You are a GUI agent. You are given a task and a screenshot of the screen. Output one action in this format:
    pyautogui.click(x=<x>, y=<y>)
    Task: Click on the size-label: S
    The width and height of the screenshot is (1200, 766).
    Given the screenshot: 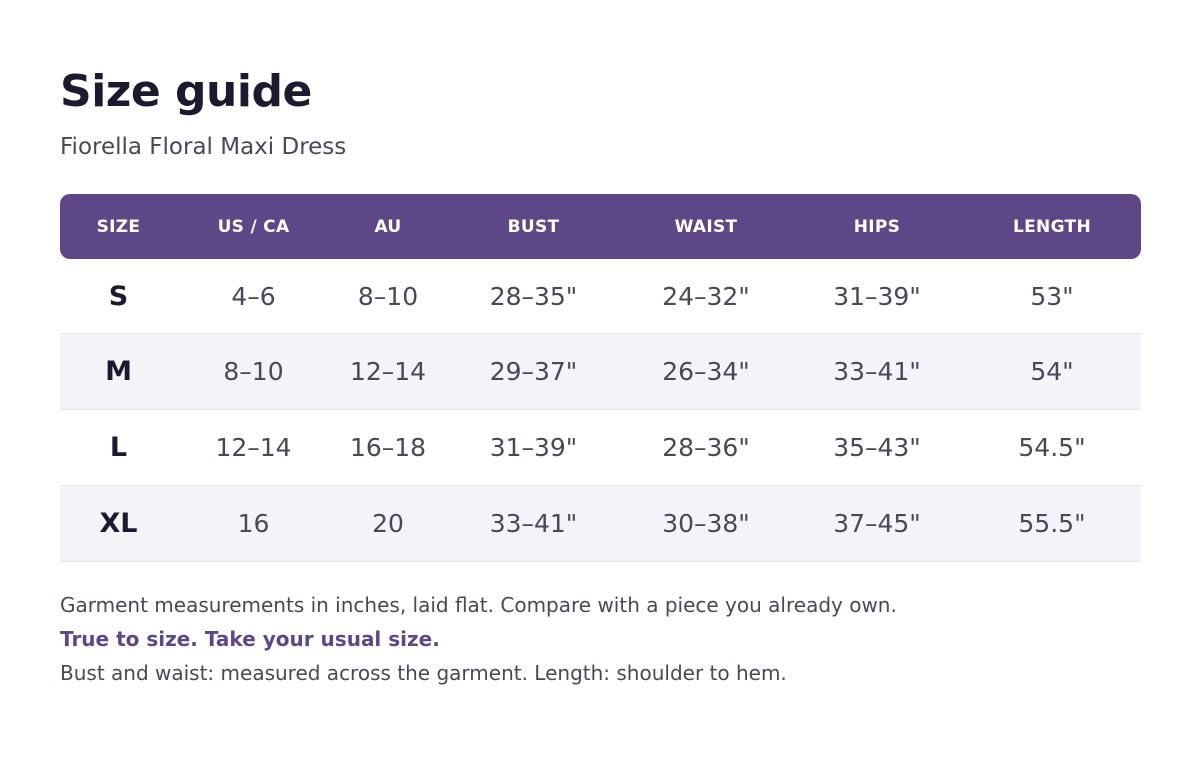 What is the action you would take?
    pyautogui.click(x=118, y=296)
    